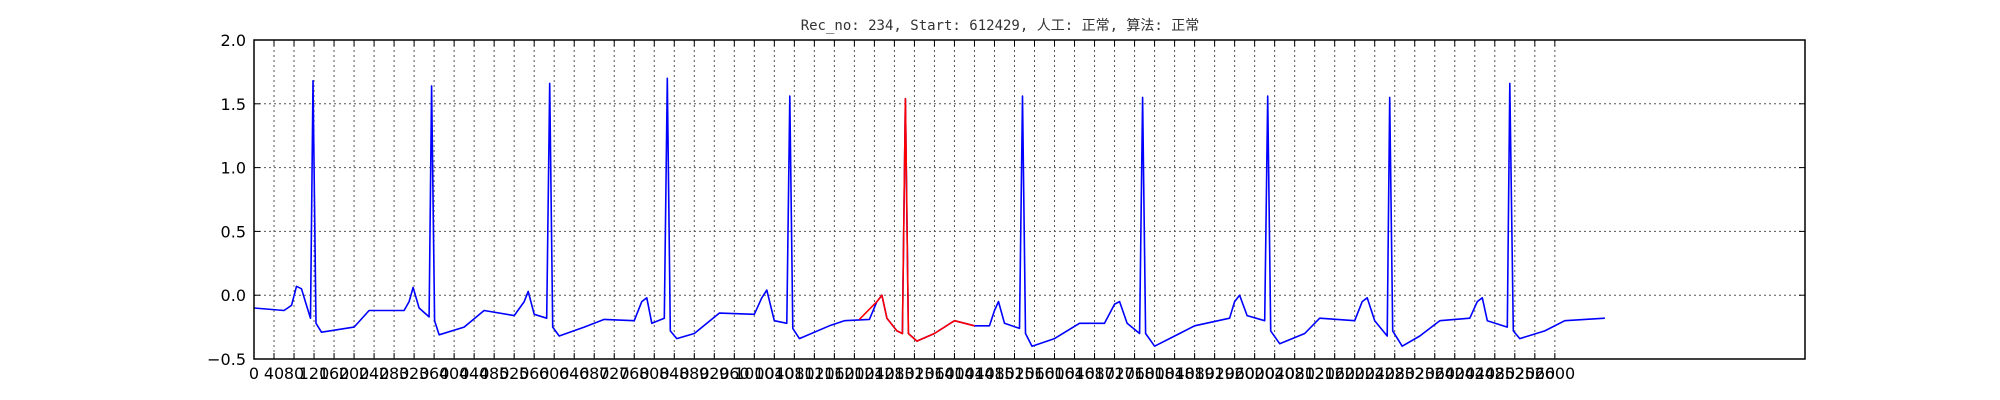 Image resolution: width=2000 pixels, height=400 pixels. Describe the element at coordinates (914, 373) in the screenshot. I see `x-tick-label: 1320` at that location.